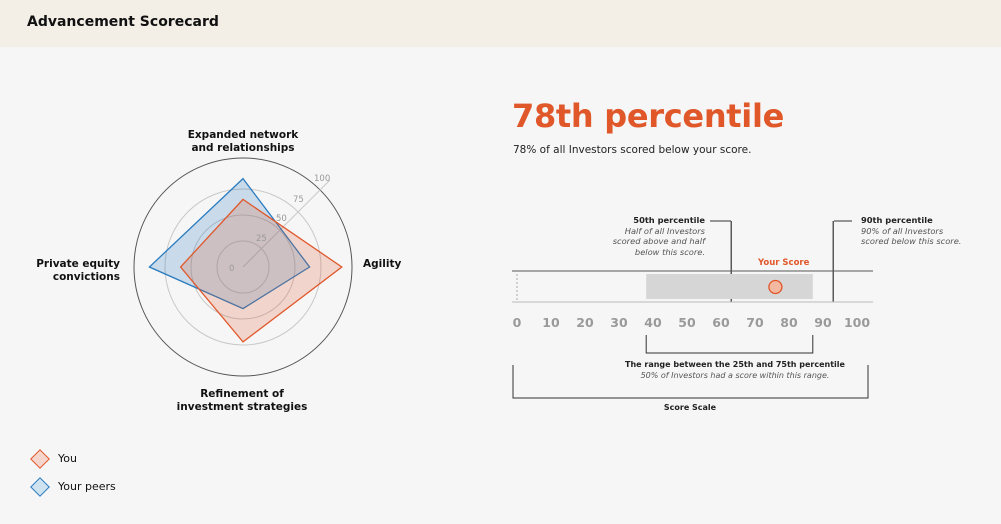 This screenshot has height=524, width=1001. Describe the element at coordinates (382, 264) in the screenshot. I see `axis-label-agility: Agility` at that location.